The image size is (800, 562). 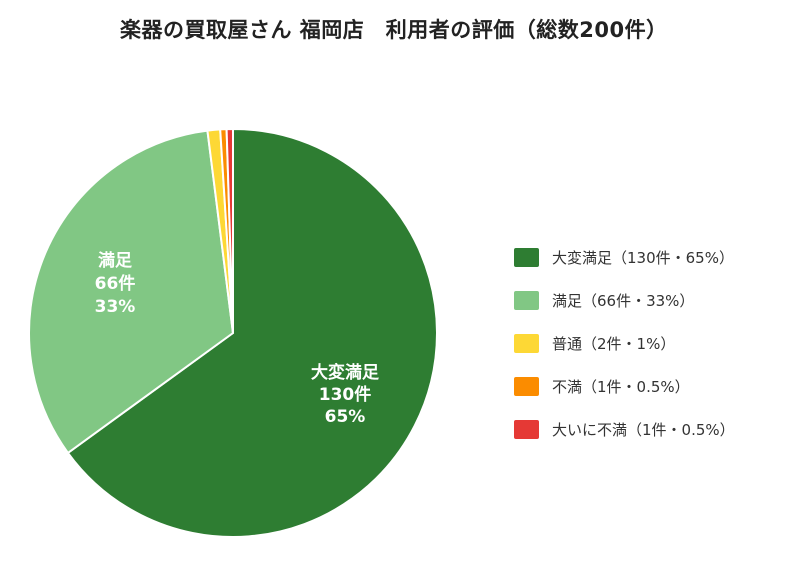 I want to click on legend-label: 満足（66件・33%）, so click(x=623, y=301).